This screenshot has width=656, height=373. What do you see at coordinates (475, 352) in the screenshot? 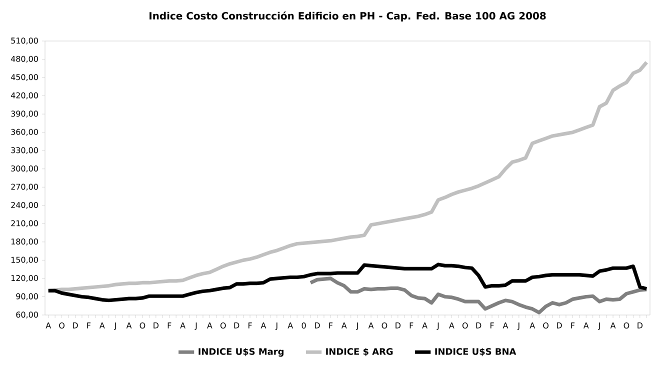
I see `legend-label: INDICE U$S BNA` at bounding box center [475, 352].